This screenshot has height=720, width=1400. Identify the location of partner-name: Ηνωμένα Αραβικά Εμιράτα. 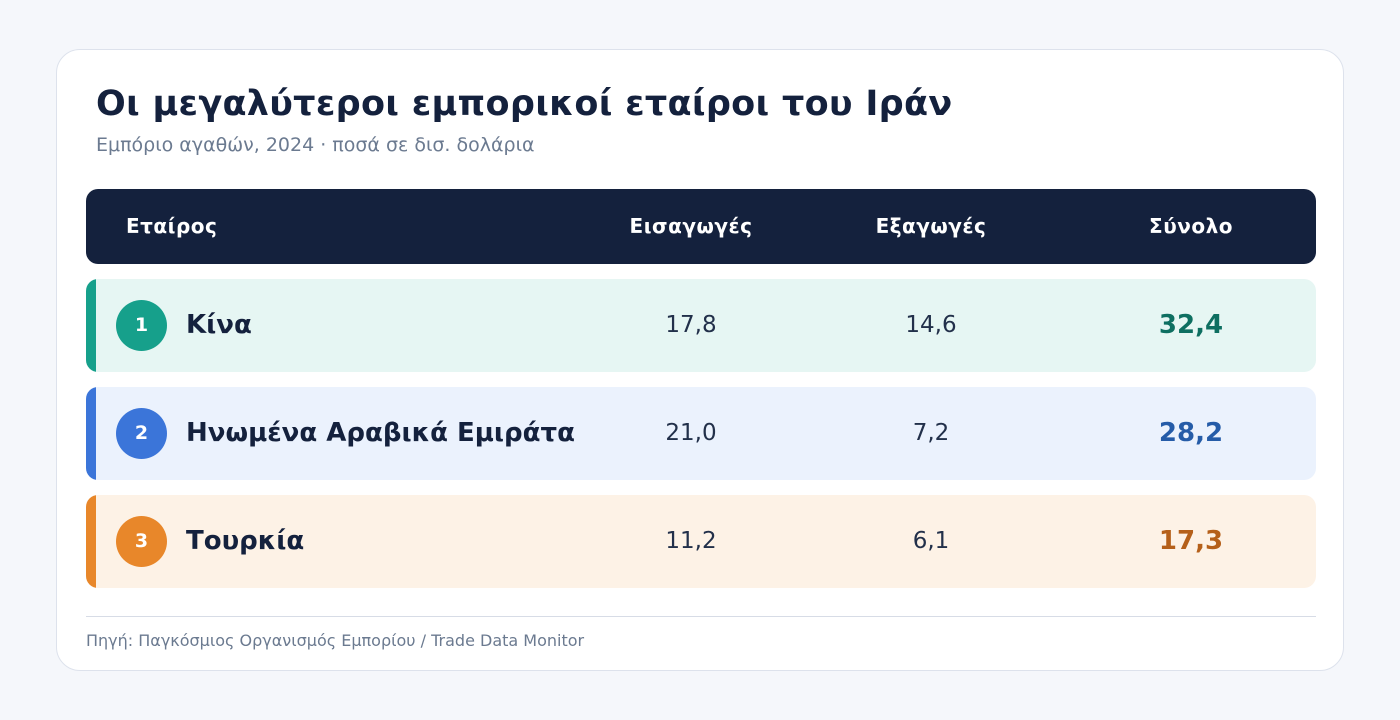
(380, 433).